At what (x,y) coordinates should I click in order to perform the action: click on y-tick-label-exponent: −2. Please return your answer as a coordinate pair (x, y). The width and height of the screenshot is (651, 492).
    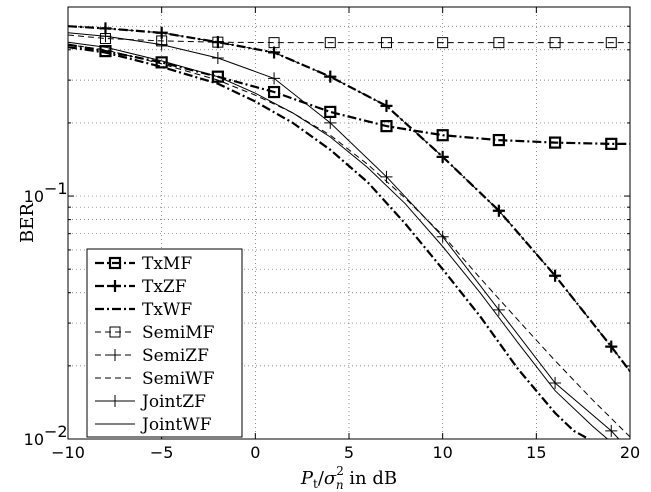
    Looking at the image, I should click on (56, 431).